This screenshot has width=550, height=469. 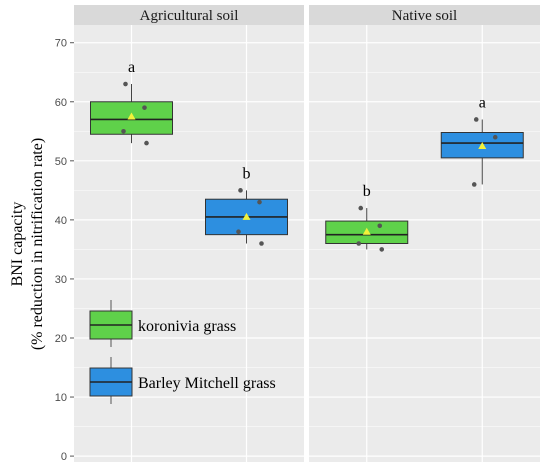 I want to click on y-tick-label: 70, so click(x=61, y=44).